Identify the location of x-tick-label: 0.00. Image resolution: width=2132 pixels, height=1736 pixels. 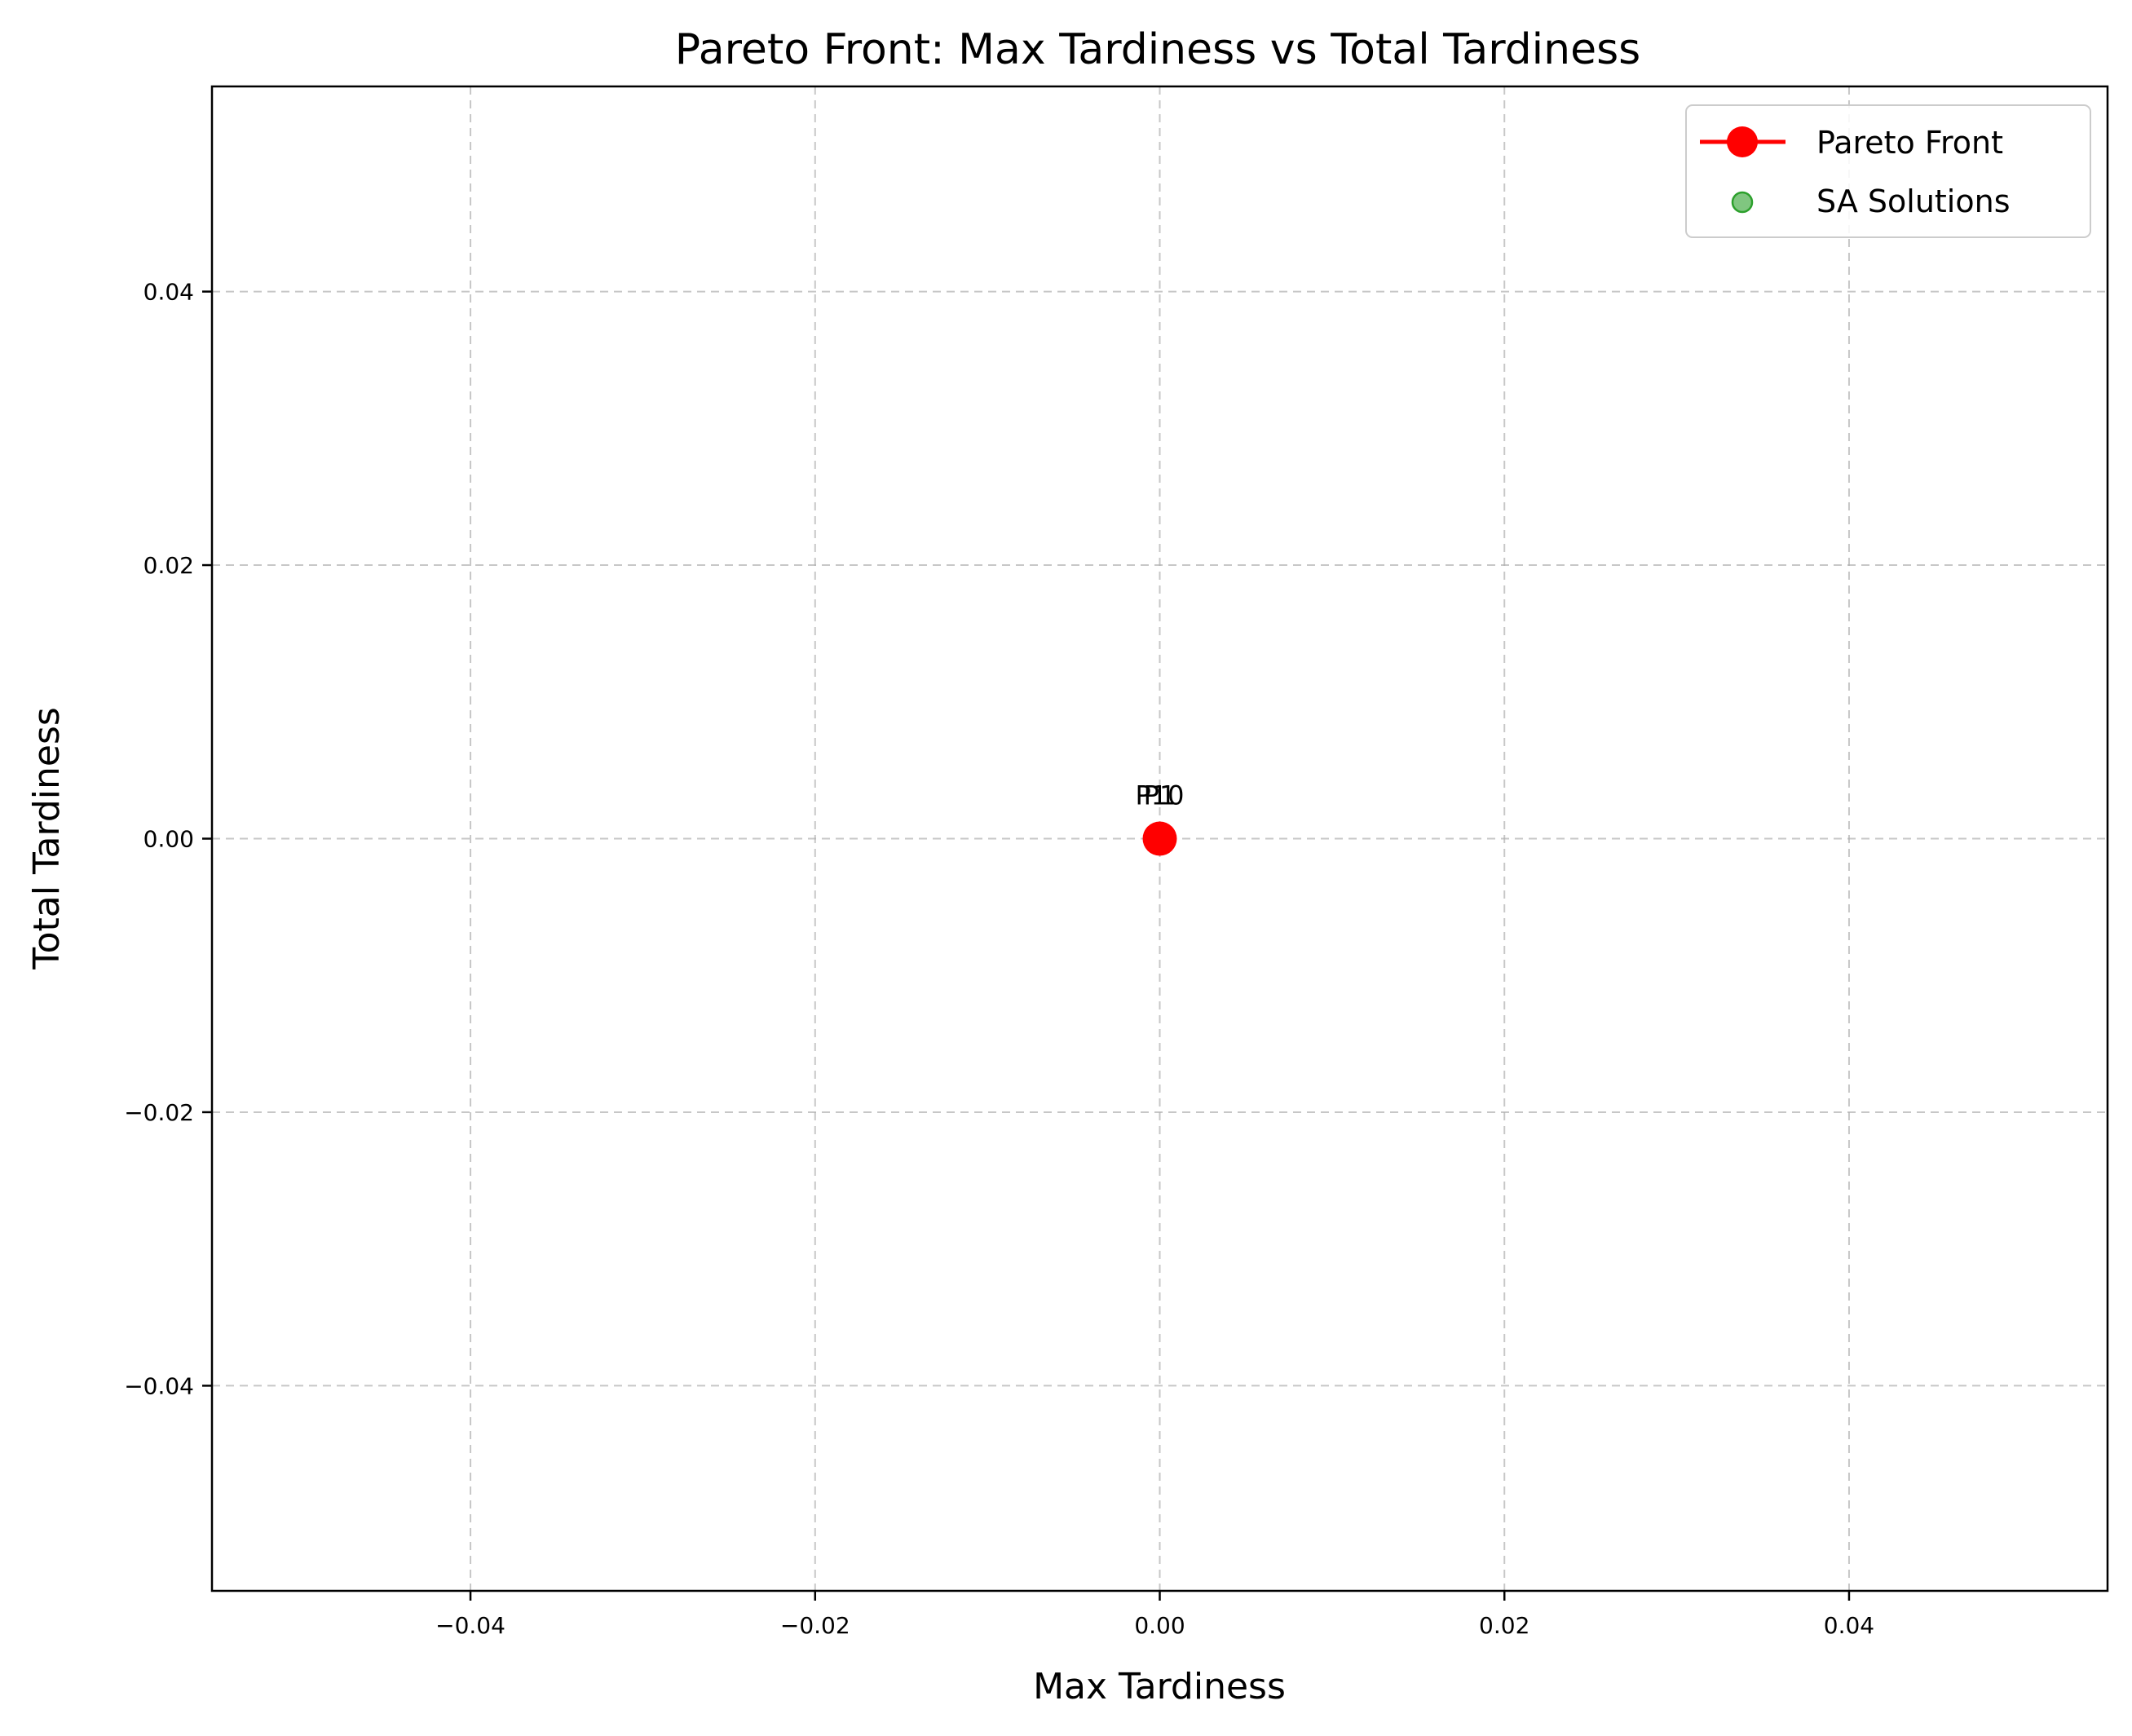
(1159, 1625).